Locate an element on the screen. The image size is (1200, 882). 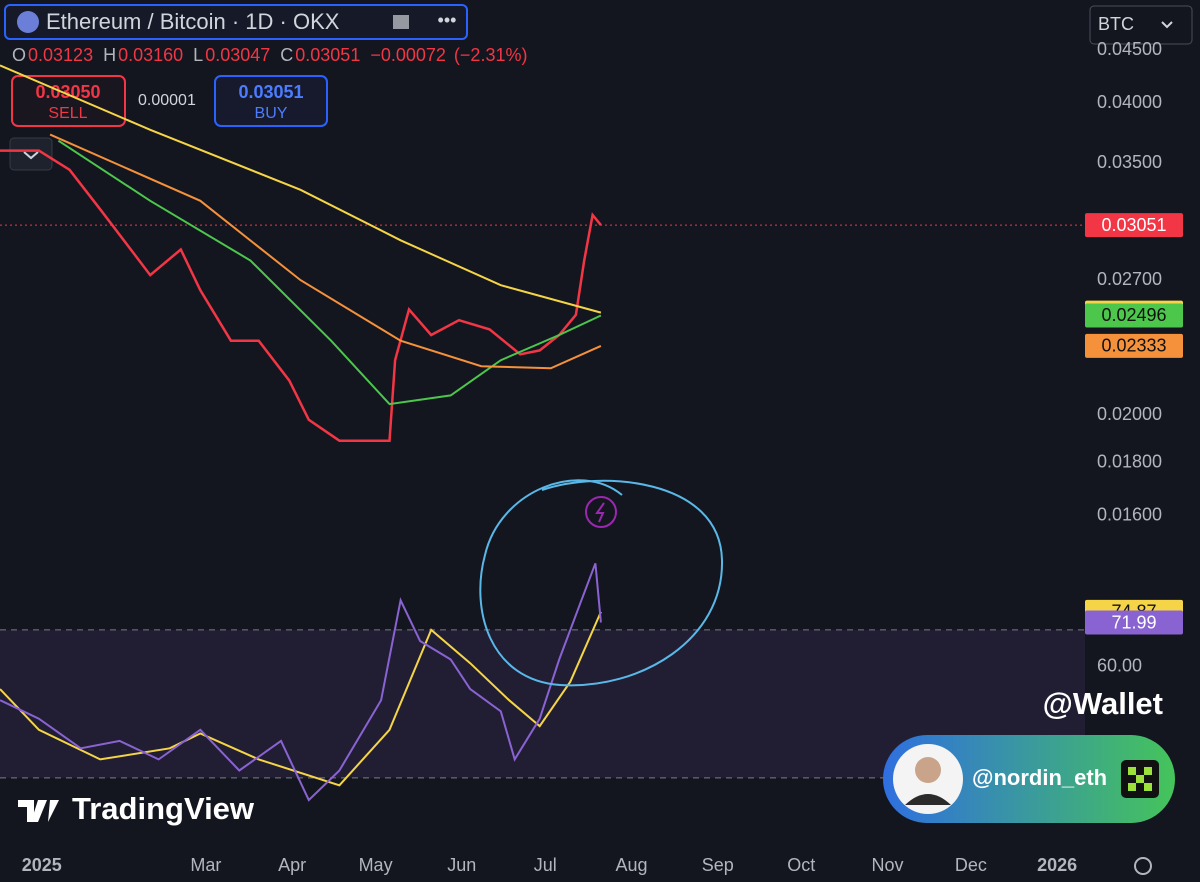
avatar-body is located at coordinates (928, 799).